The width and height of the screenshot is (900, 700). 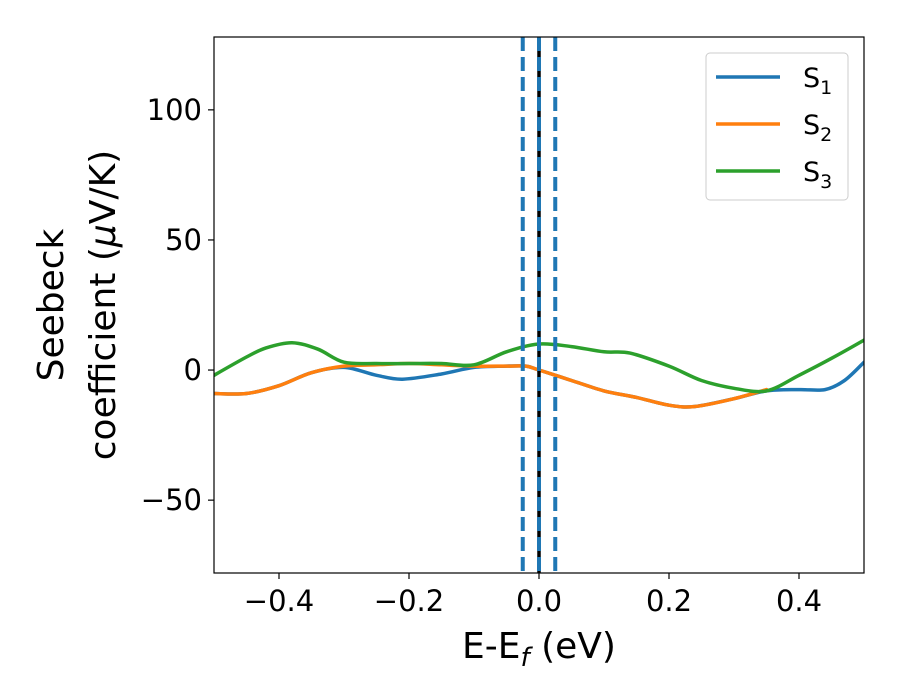 What do you see at coordinates (103, 353) in the screenshot?
I see `y-axis-title-line2-pre: coefficient (` at bounding box center [103, 353].